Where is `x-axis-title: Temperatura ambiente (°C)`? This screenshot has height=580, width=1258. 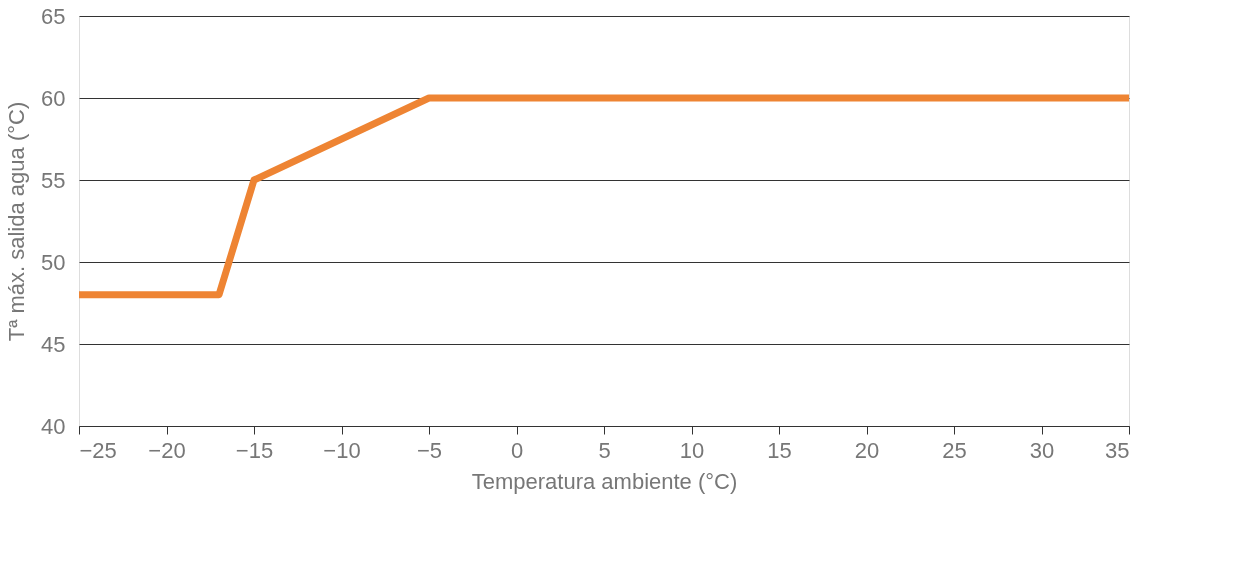
x-axis-title: Temperatura ambiente (°C) is located at coordinates (604, 481).